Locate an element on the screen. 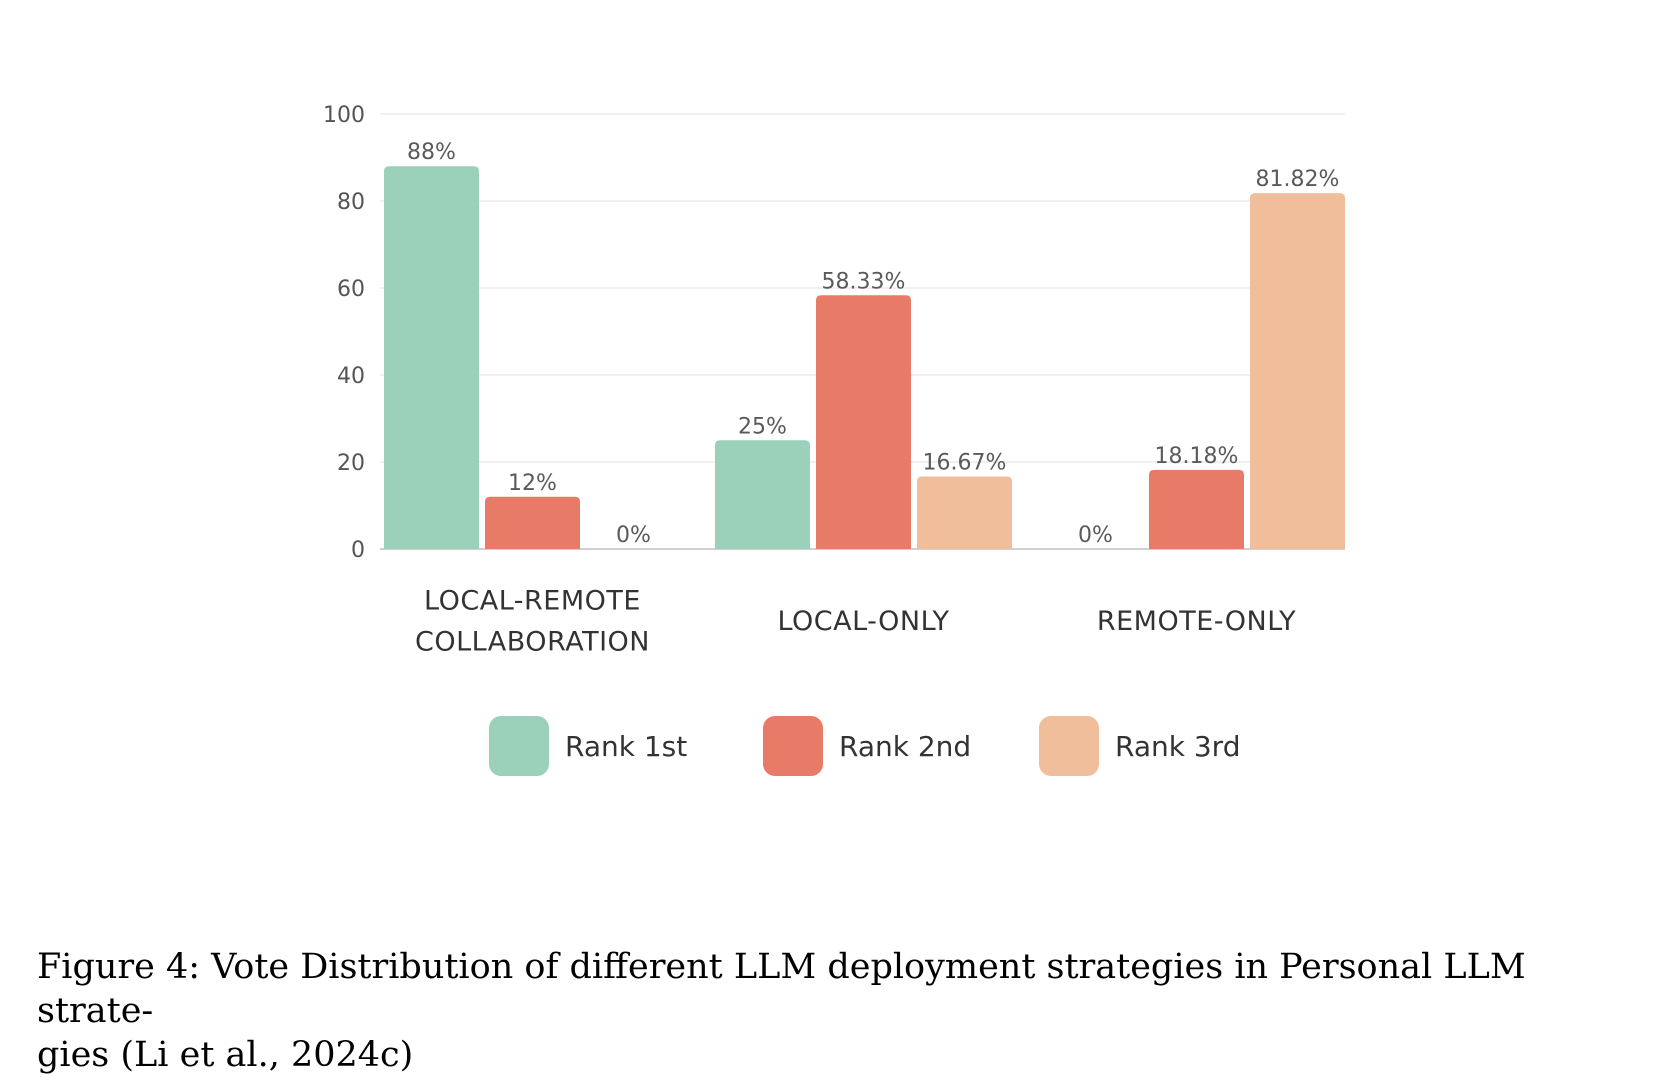 This screenshot has height=1077, width=1658. legend-label-rank-3rd: Rank 3rd is located at coordinates (1177, 746).